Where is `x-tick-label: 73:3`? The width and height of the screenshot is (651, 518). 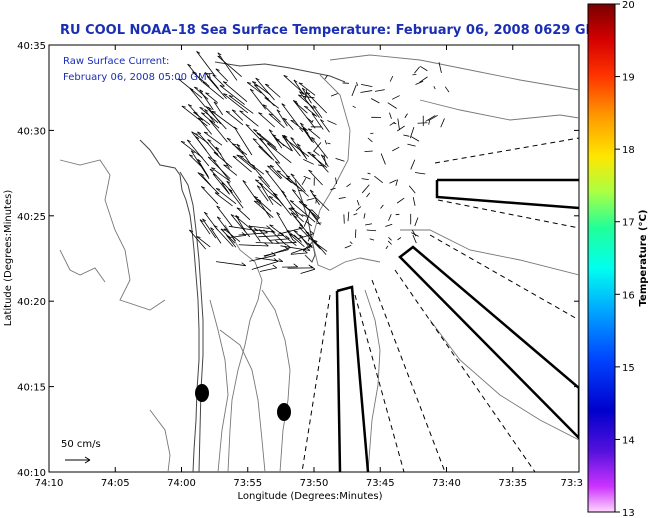 x-tick-label: 73:3 is located at coordinates (572, 483).